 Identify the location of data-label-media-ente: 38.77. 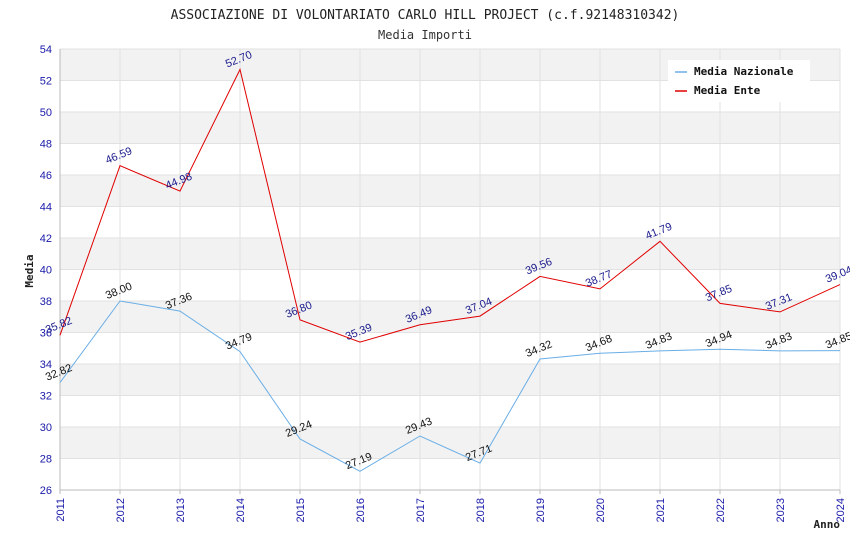
(599, 278).